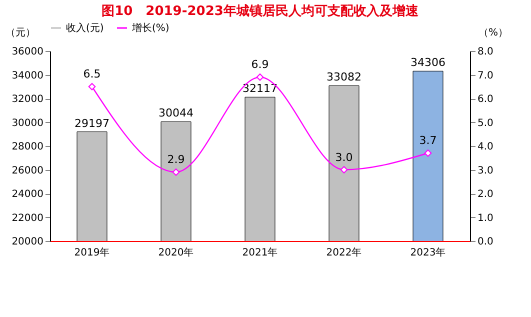 This screenshot has height=317, width=531. I want to click on y-tick-label: 34000, so click(28, 76).